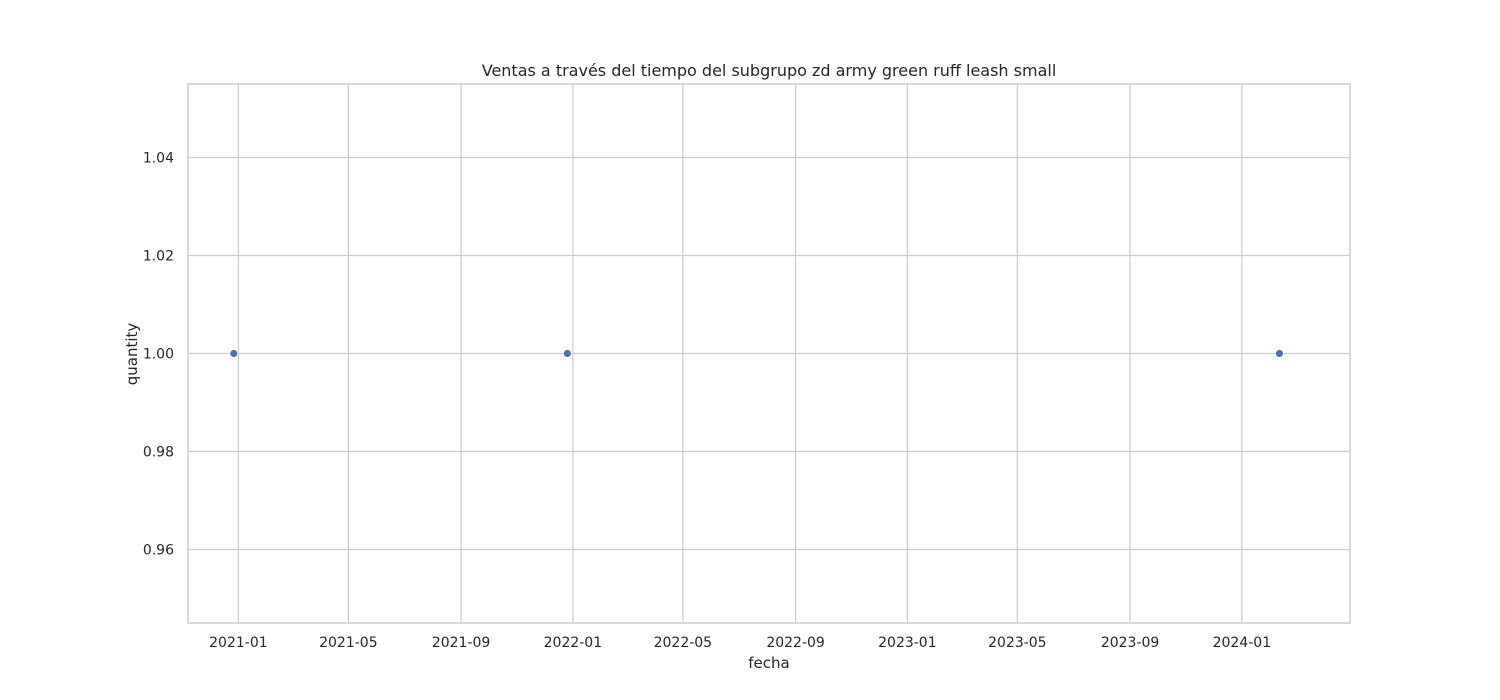 The image size is (1500, 700). What do you see at coordinates (238, 643) in the screenshot?
I see `x-tick-label: 2021-01` at bounding box center [238, 643].